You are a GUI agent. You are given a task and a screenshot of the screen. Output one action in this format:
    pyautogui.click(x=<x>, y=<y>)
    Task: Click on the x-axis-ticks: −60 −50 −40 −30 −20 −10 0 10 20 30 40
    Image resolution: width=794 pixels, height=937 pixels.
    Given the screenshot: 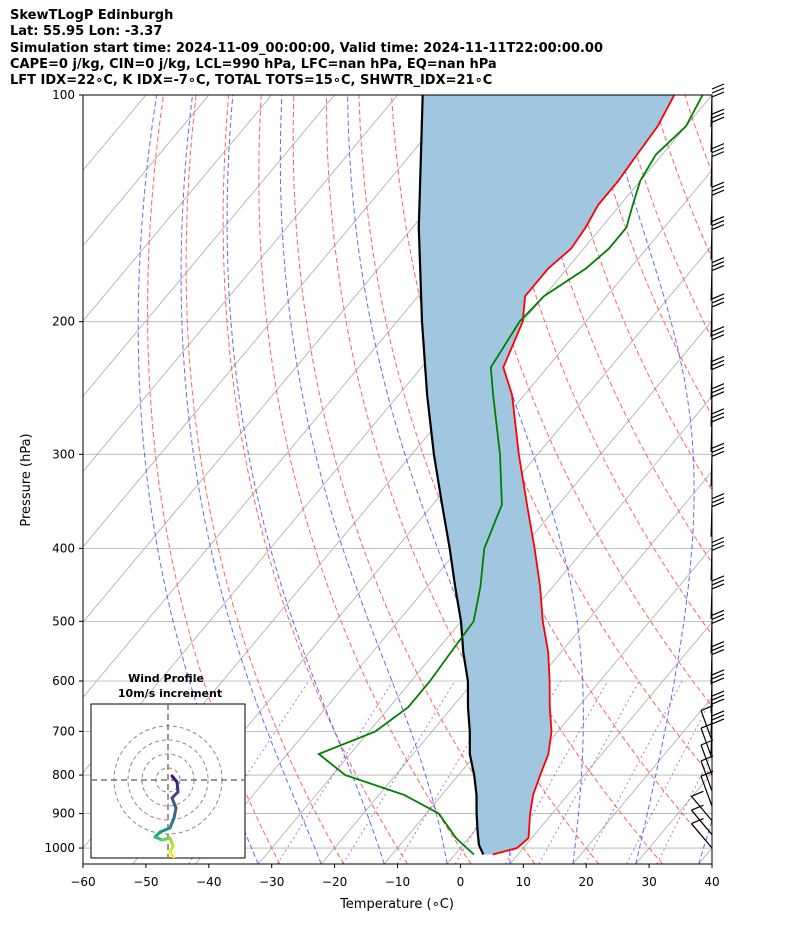 What is the action you would take?
    pyautogui.click(x=395, y=876)
    